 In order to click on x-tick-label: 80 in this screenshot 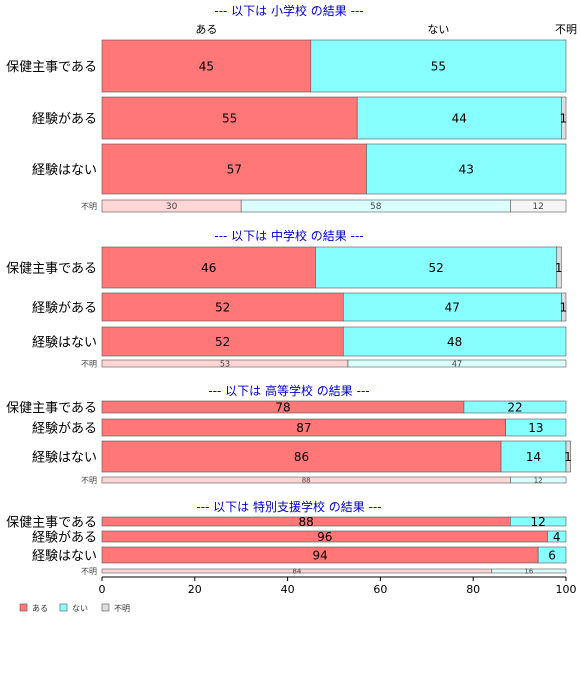, I will do `click(473, 589)`.